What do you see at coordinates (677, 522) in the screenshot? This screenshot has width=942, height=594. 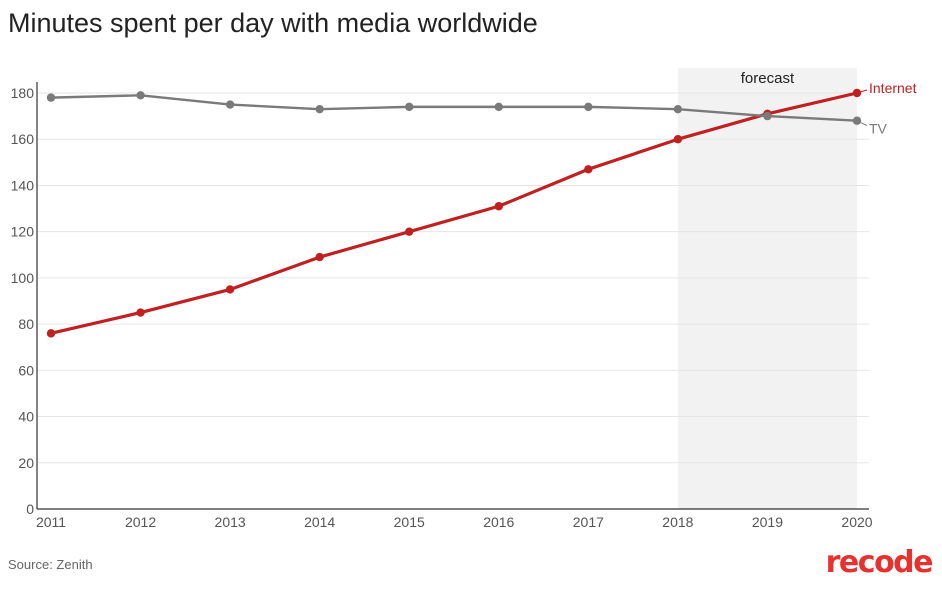 I see `x-tick-label: 2018` at bounding box center [677, 522].